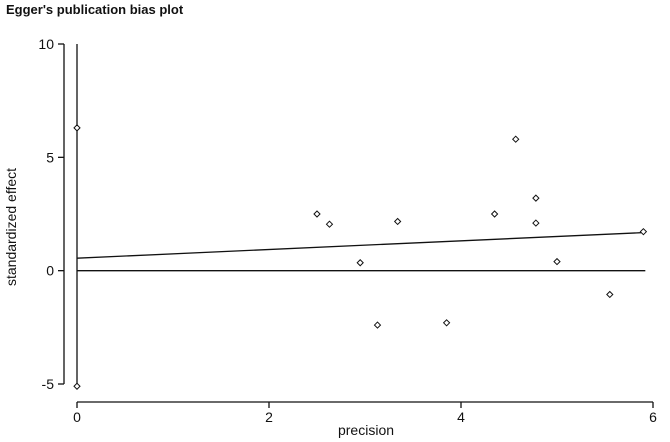  I want to click on y-tick-label: 5, so click(50, 157).